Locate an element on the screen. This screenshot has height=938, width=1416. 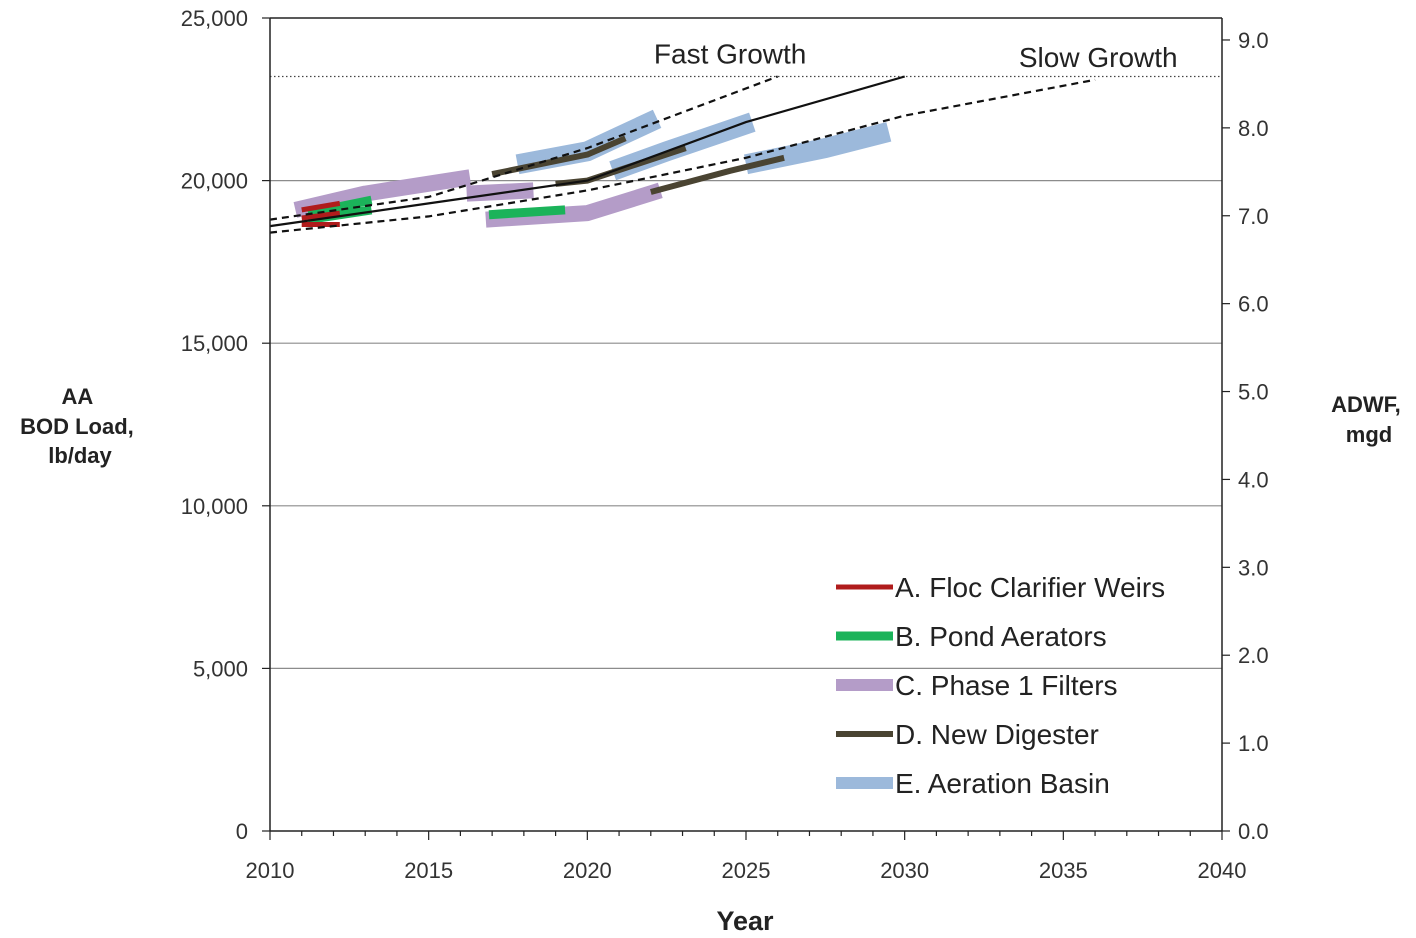
y-right-tick-label: 6.0 is located at coordinates (1253, 304).